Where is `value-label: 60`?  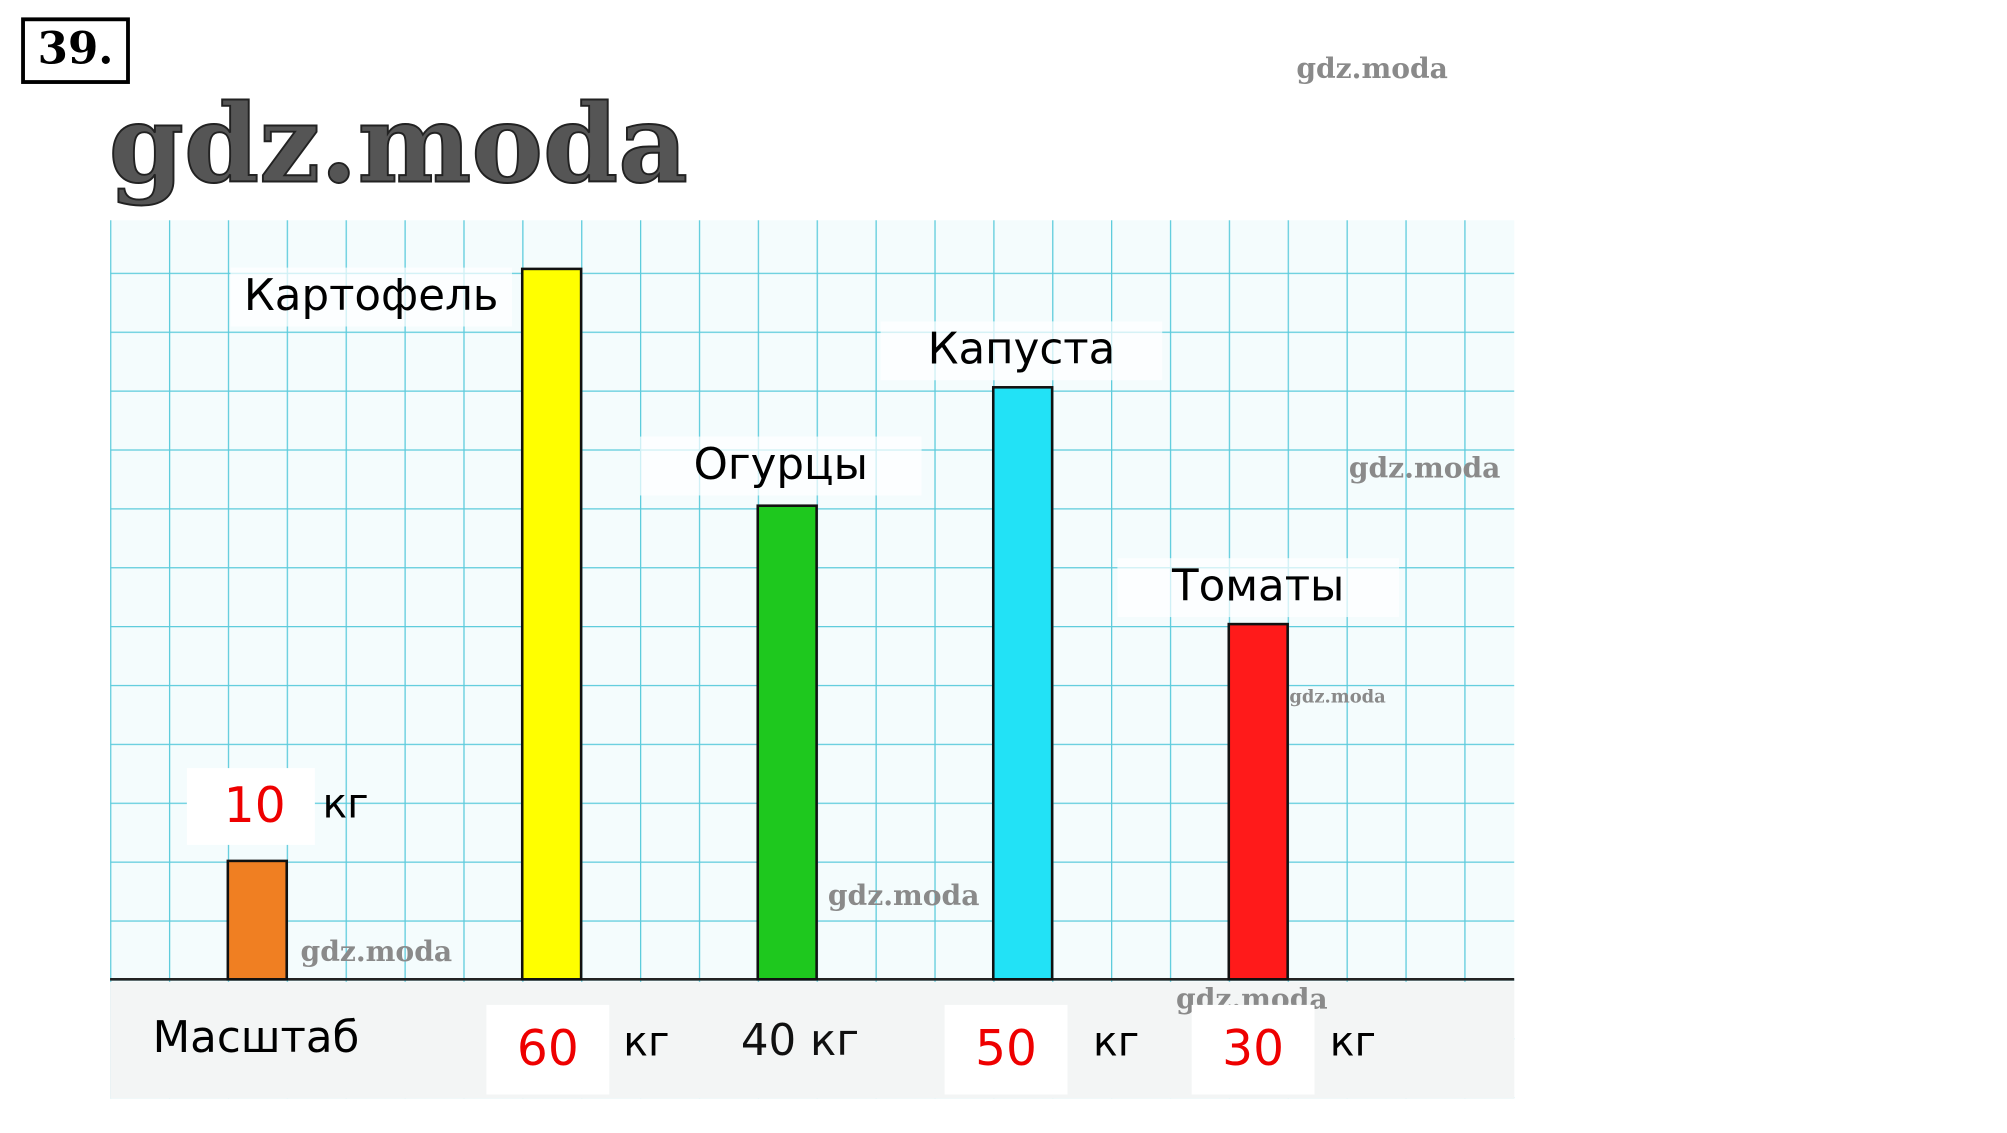 value-label: 60 is located at coordinates (548, 1049).